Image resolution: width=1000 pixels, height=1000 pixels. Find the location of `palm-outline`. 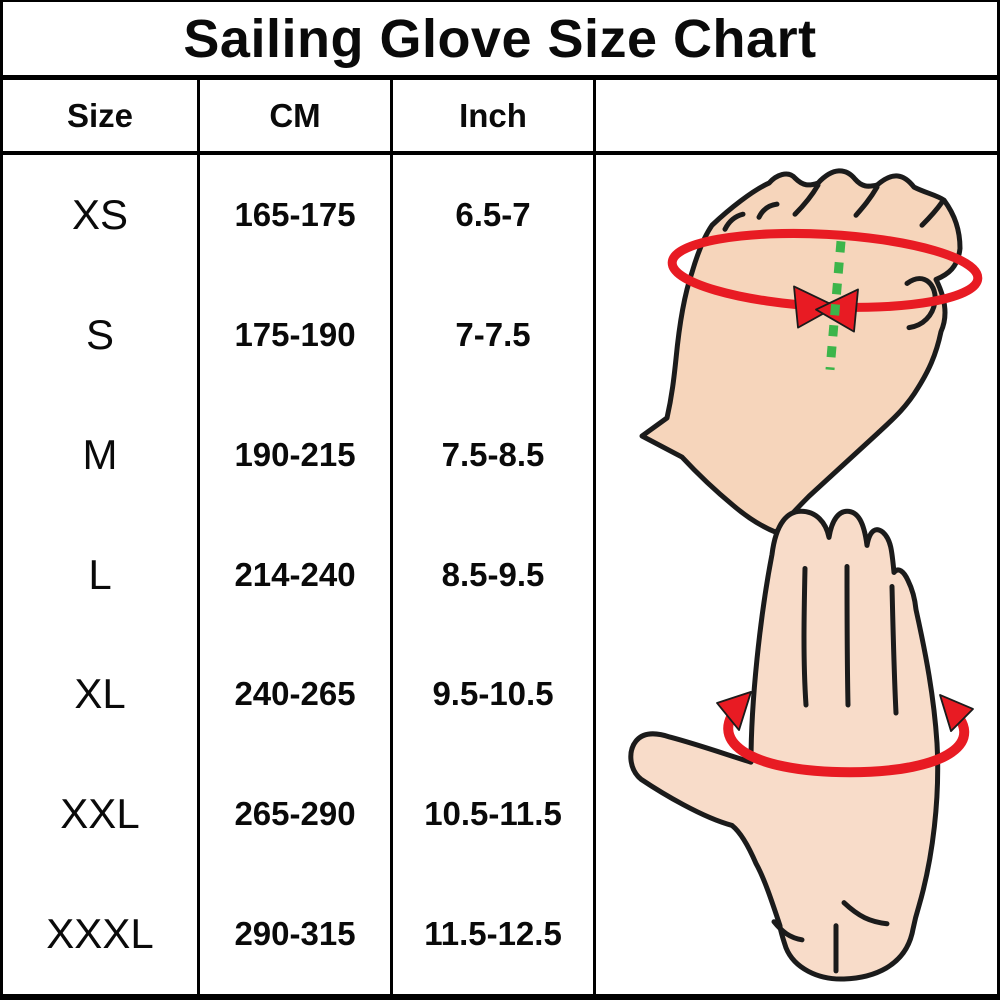

palm-outline is located at coordinates (784, 745).